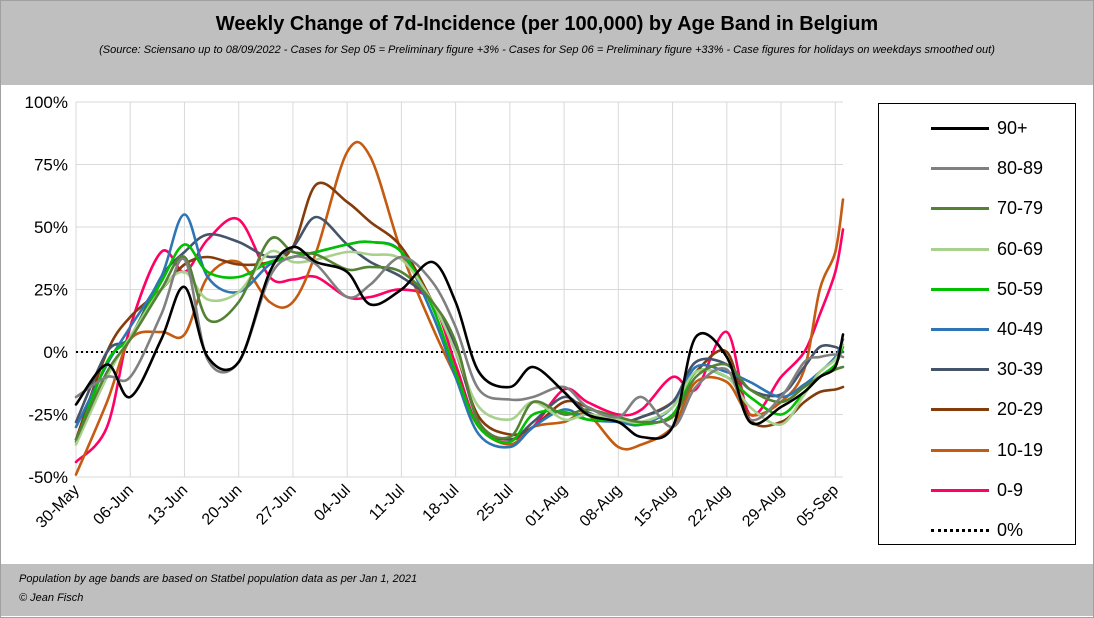 This screenshot has height=618, width=1094. I want to click on legend-label: 80-89, so click(1020, 168).